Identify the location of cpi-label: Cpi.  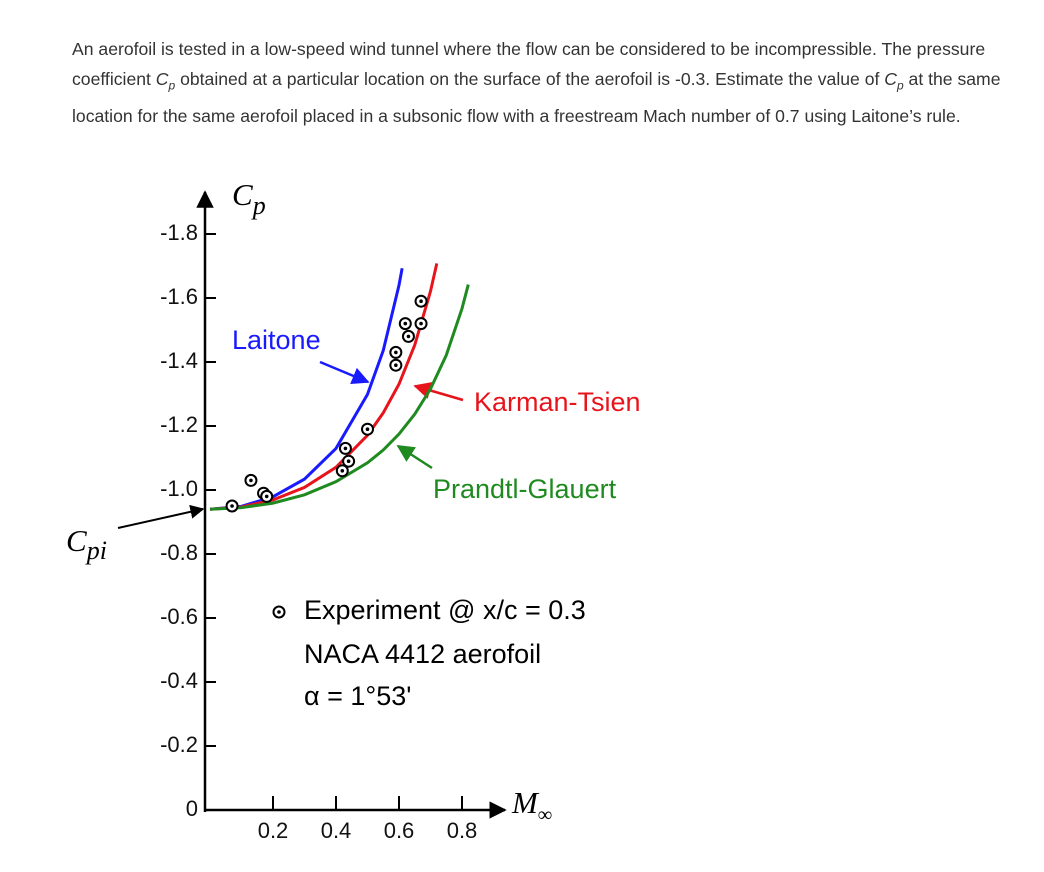
(86, 544).